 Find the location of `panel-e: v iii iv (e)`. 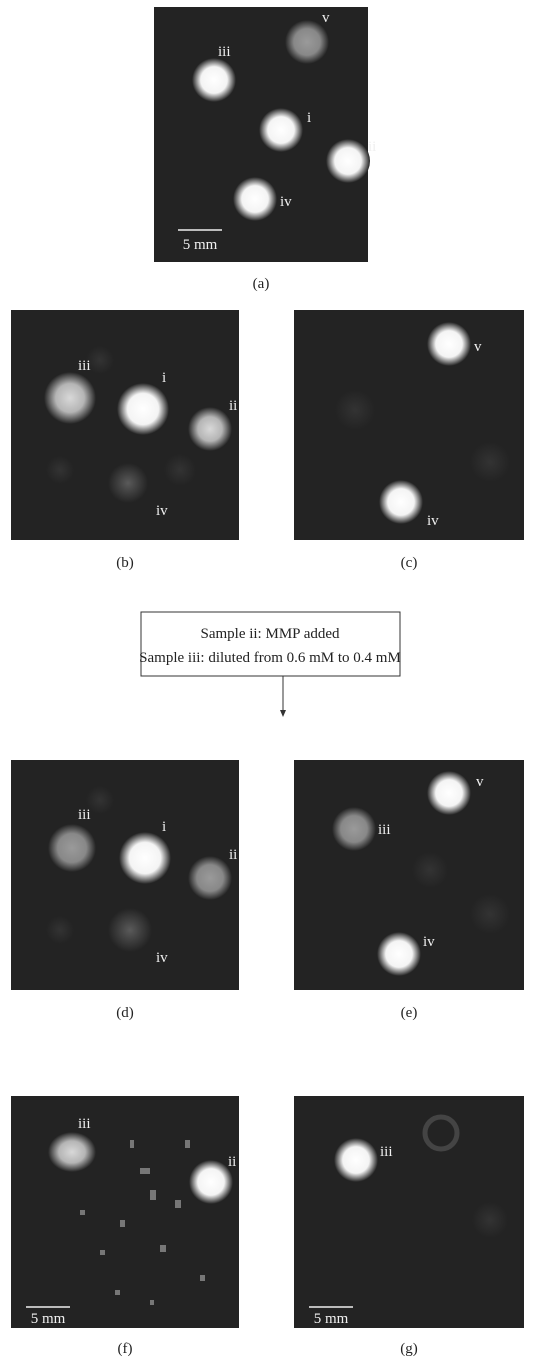

panel-e: v iii iv (e) is located at coordinates (409, 890).